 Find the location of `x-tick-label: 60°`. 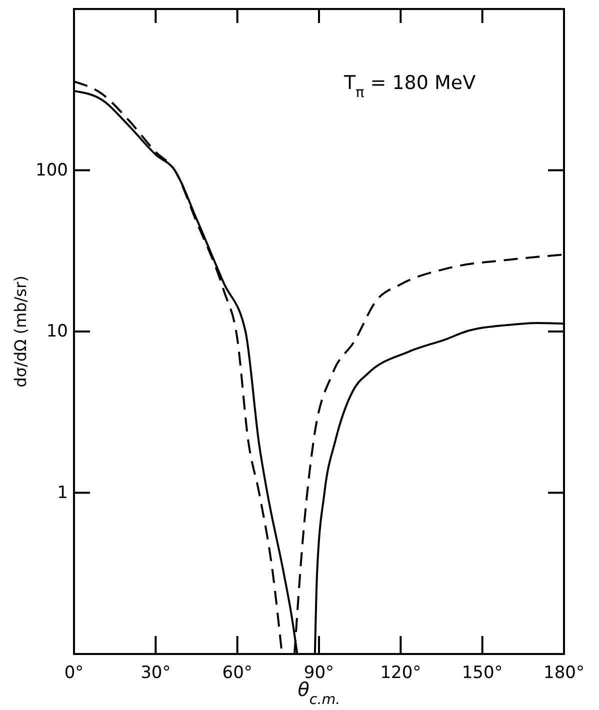

x-tick-label: 60° is located at coordinates (237, 673).